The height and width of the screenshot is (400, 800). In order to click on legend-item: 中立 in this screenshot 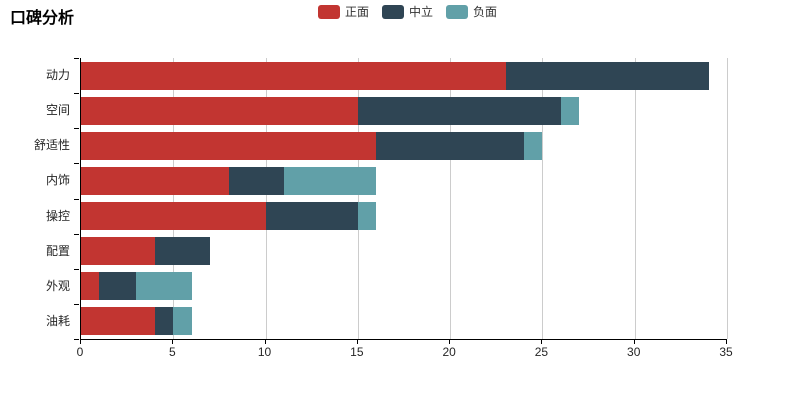, I will do `click(407, 12)`.